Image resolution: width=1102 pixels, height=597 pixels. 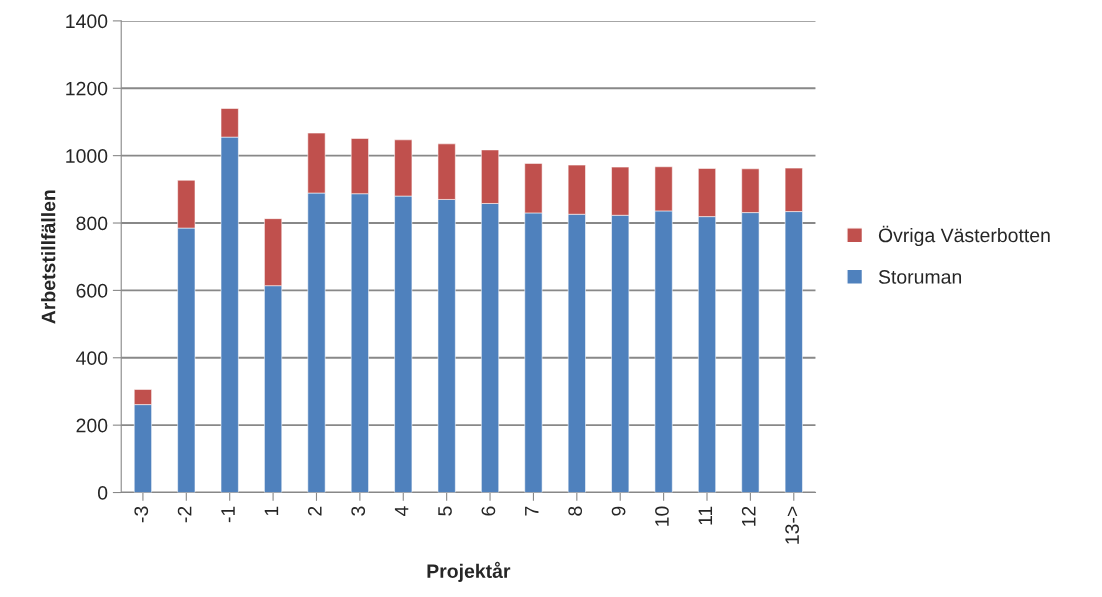 What do you see at coordinates (792, 525) in the screenshot?
I see `x-tick-label: 13->` at bounding box center [792, 525].